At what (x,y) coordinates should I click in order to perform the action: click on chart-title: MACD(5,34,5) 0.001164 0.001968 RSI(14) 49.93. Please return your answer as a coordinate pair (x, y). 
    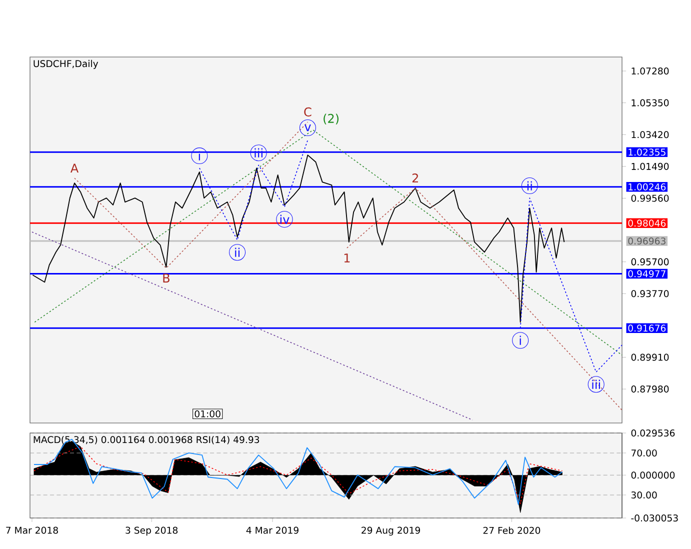
    Looking at the image, I should click on (147, 440).